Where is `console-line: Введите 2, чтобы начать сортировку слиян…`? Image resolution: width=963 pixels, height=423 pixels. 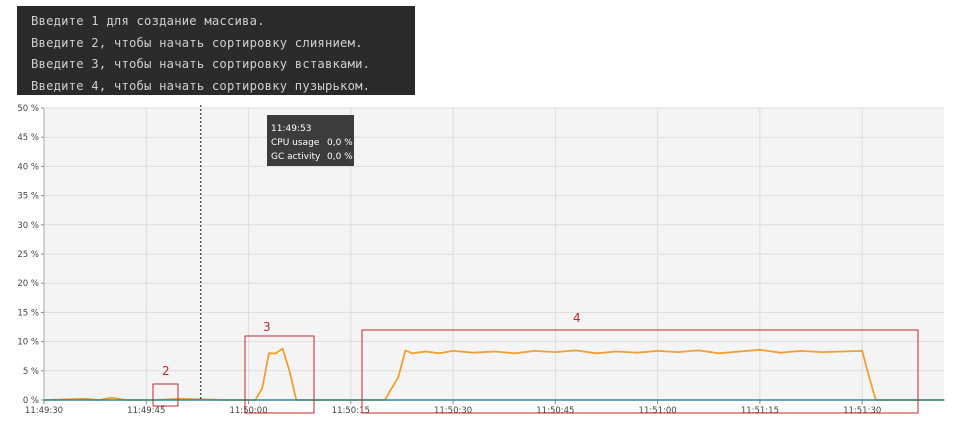
console-line: Введите 2, чтобы начать сортировку слиян… is located at coordinates (197, 42).